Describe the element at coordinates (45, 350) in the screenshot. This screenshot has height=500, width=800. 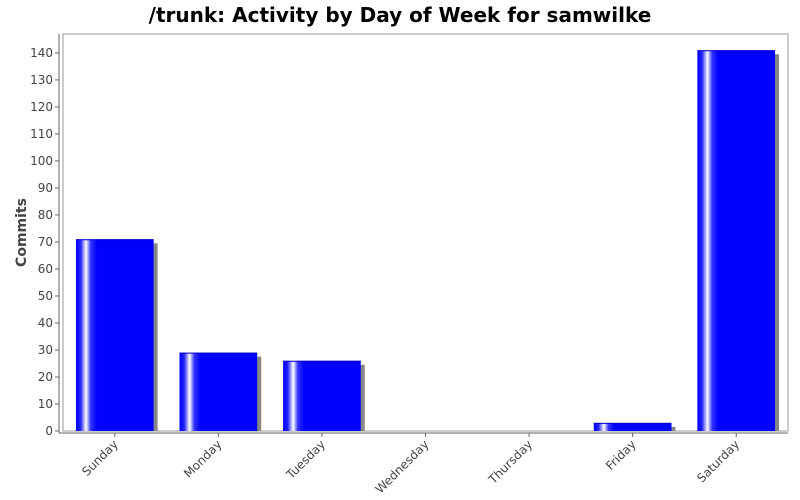
I see `y-tick-label: 30` at that location.